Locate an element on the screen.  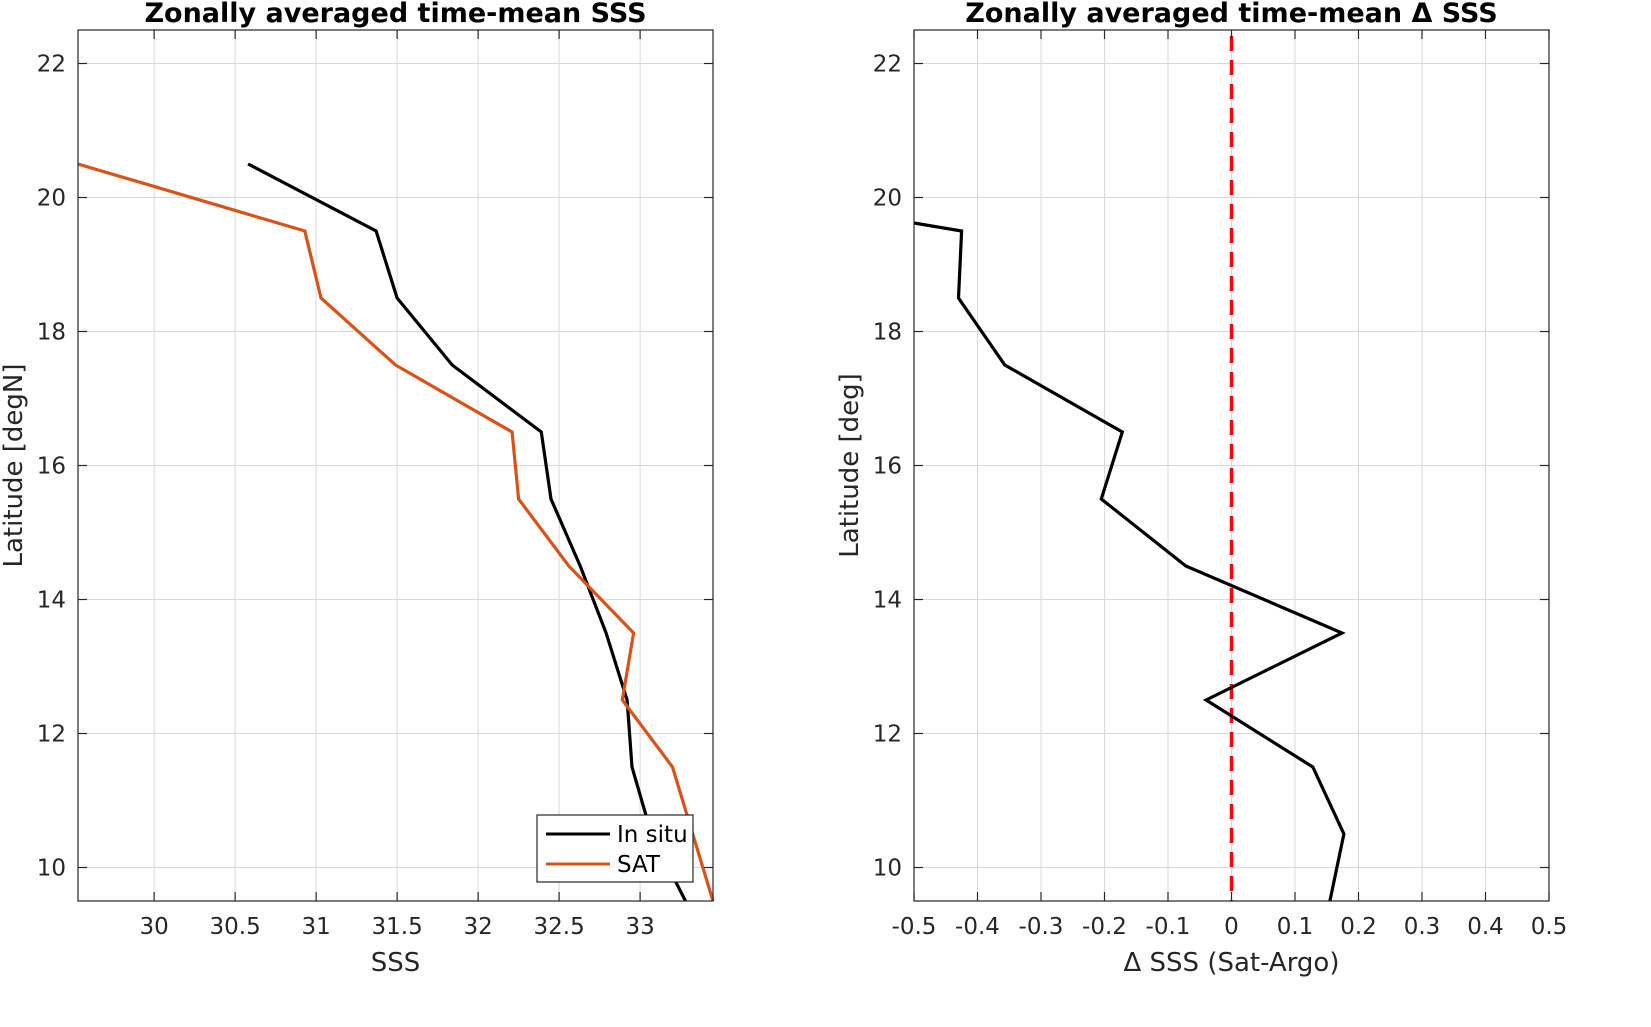
sss-x-tick-label: 33 is located at coordinates (639, 927).